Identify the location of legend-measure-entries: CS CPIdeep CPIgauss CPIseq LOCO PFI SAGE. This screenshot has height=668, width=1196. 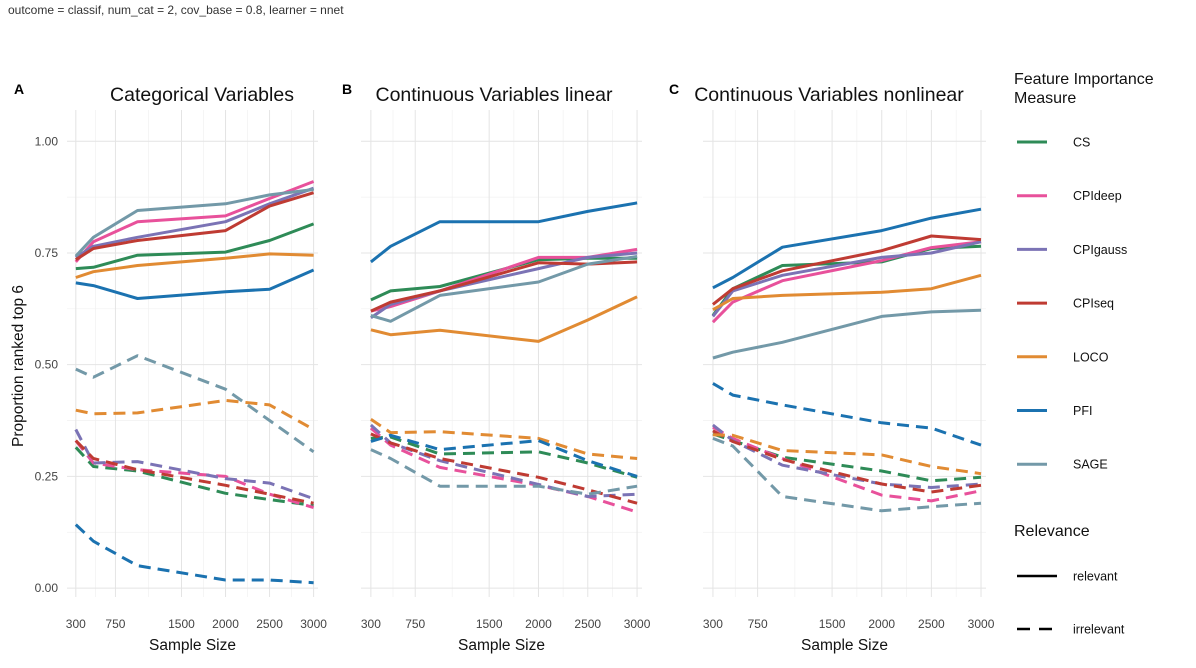
(1072, 304).